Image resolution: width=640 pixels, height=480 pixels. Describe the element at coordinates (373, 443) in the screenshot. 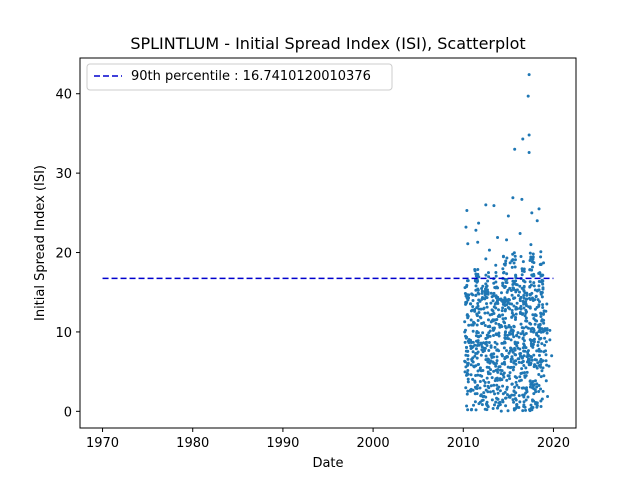

I see `x-tick-label: 2000` at that location.